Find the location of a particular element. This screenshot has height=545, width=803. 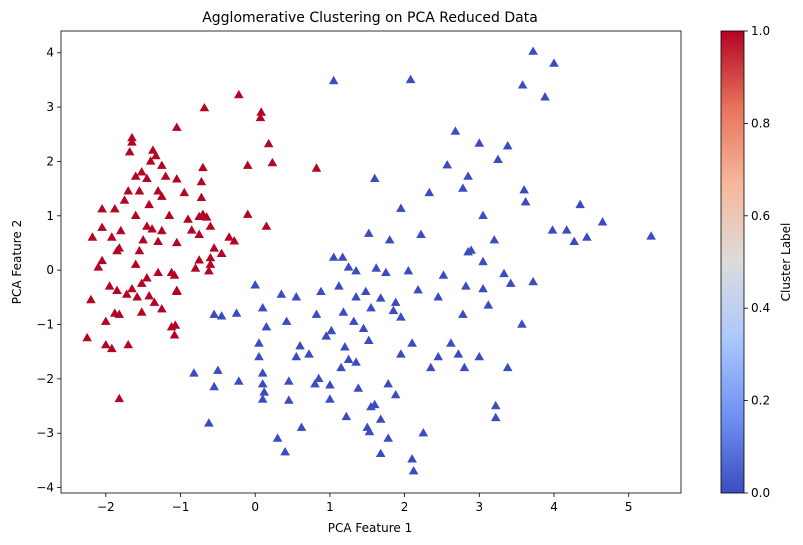

y-axis-label: PCA Feature 2 is located at coordinates (17, 262).